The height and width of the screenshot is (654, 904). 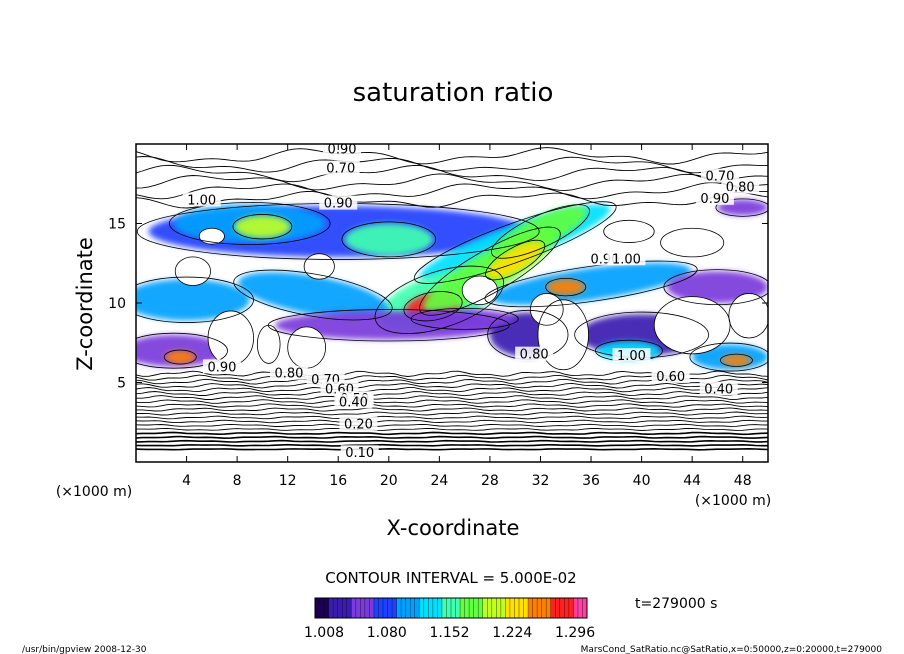 What do you see at coordinates (338, 481) in the screenshot?
I see `x-tick-label: 16` at bounding box center [338, 481].